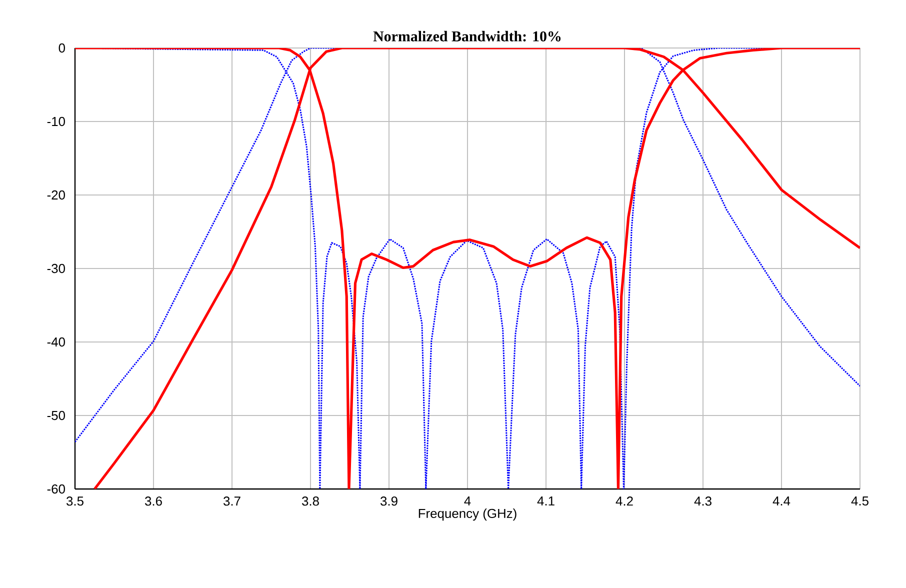 Image resolution: width=906 pixels, height=588 pixels. What do you see at coordinates (467, 501) in the screenshot?
I see `x-tick-label: 4` at bounding box center [467, 501].